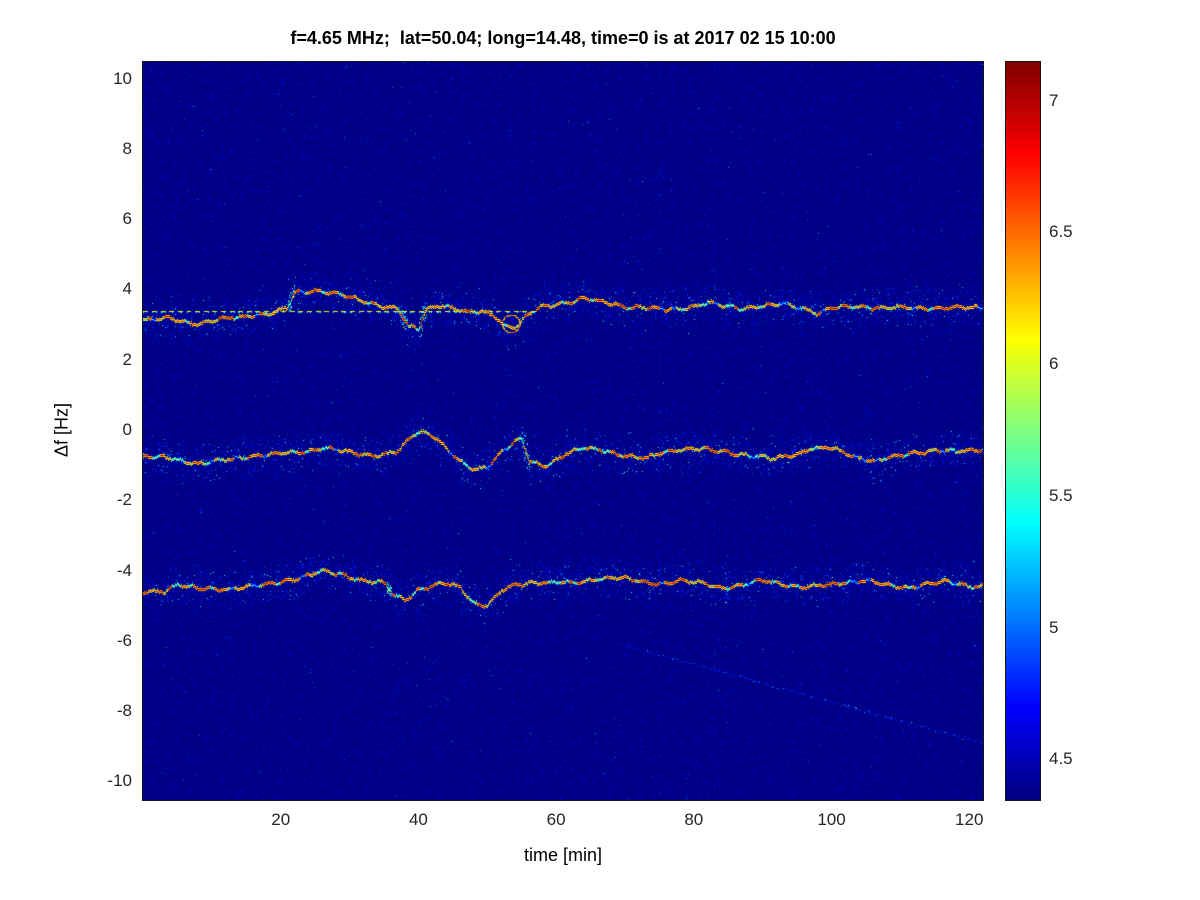 The width and height of the screenshot is (1200, 900). Describe the element at coordinates (124, 640) in the screenshot. I see `y-tick-label: -6` at that location.